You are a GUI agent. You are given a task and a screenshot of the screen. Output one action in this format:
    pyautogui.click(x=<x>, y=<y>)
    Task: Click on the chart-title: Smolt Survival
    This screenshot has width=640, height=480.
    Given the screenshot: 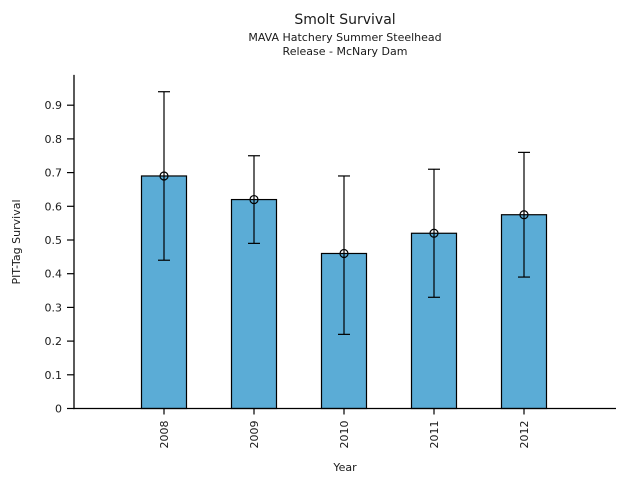 What is the action you would take?
    pyautogui.click(x=345, y=20)
    